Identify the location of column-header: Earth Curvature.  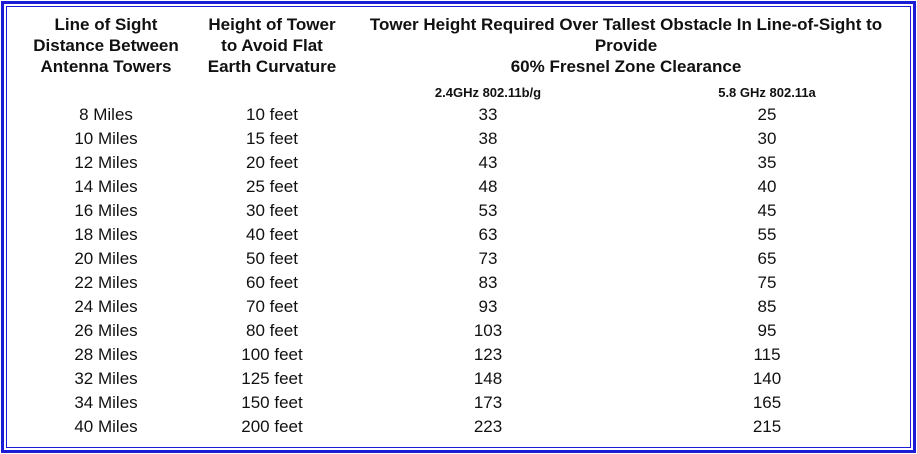
(272, 66).